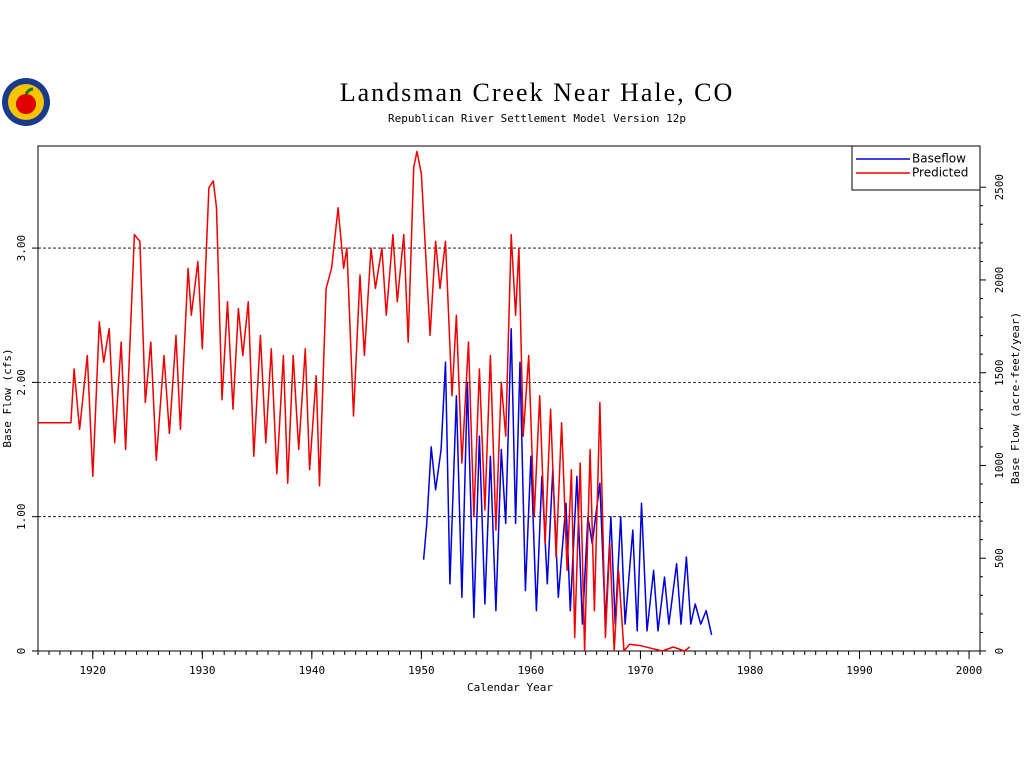 This screenshot has width=1024, height=768. I want to click on x-tick-label: 1970, so click(640, 670).